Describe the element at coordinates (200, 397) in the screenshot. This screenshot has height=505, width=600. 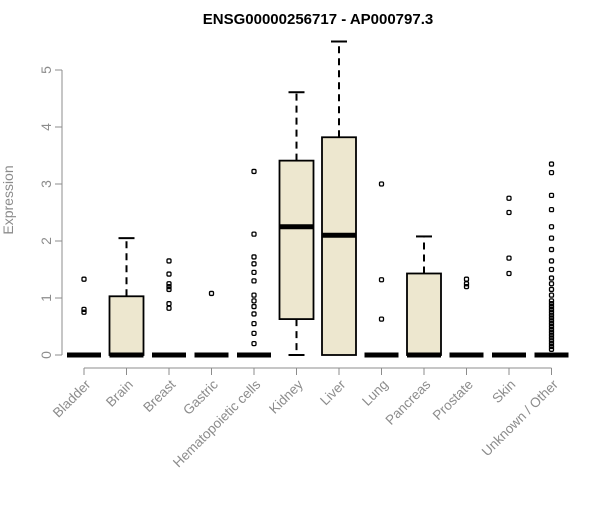
I see `x-tick-label: Gastric` at that location.